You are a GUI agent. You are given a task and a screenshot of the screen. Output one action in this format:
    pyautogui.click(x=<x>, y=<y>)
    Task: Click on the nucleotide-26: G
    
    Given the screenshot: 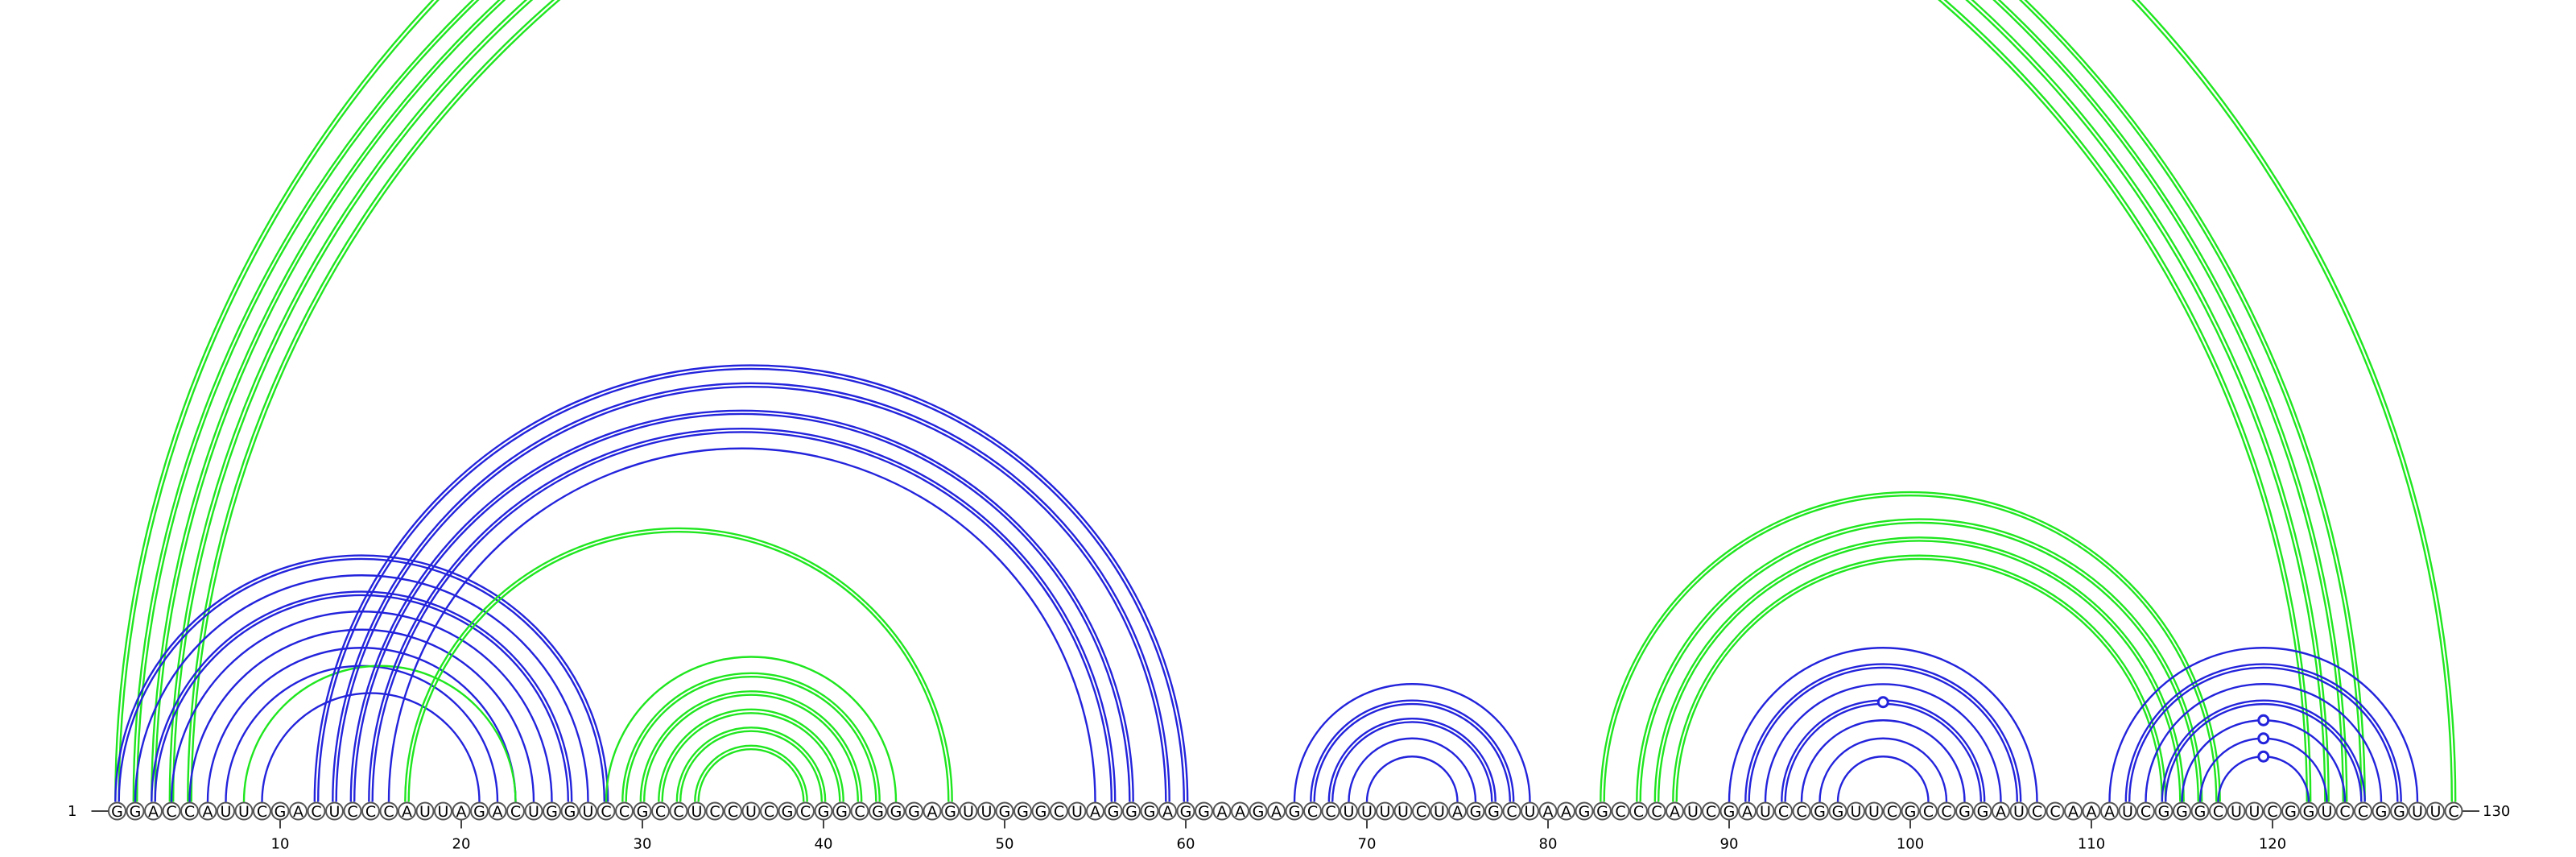 What is the action you would take?
    pyautogui.click(x=570, y=811)
    